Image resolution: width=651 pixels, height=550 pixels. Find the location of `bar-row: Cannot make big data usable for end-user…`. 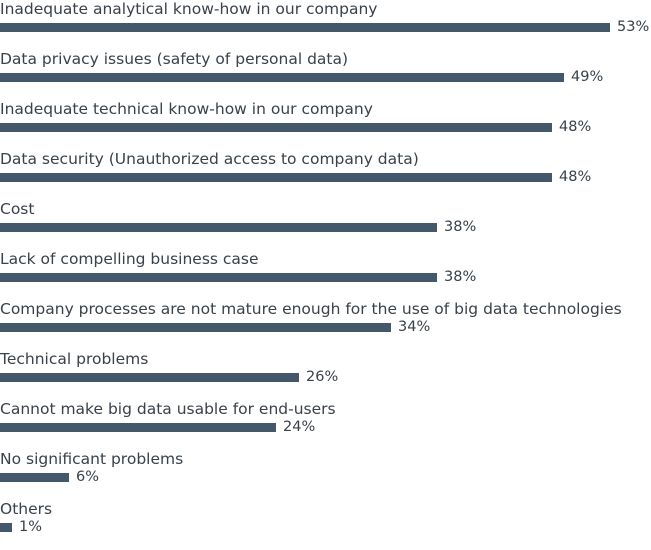

bar-row: Cannot make big data usable for end-user… is located at coordinates (325, 425).